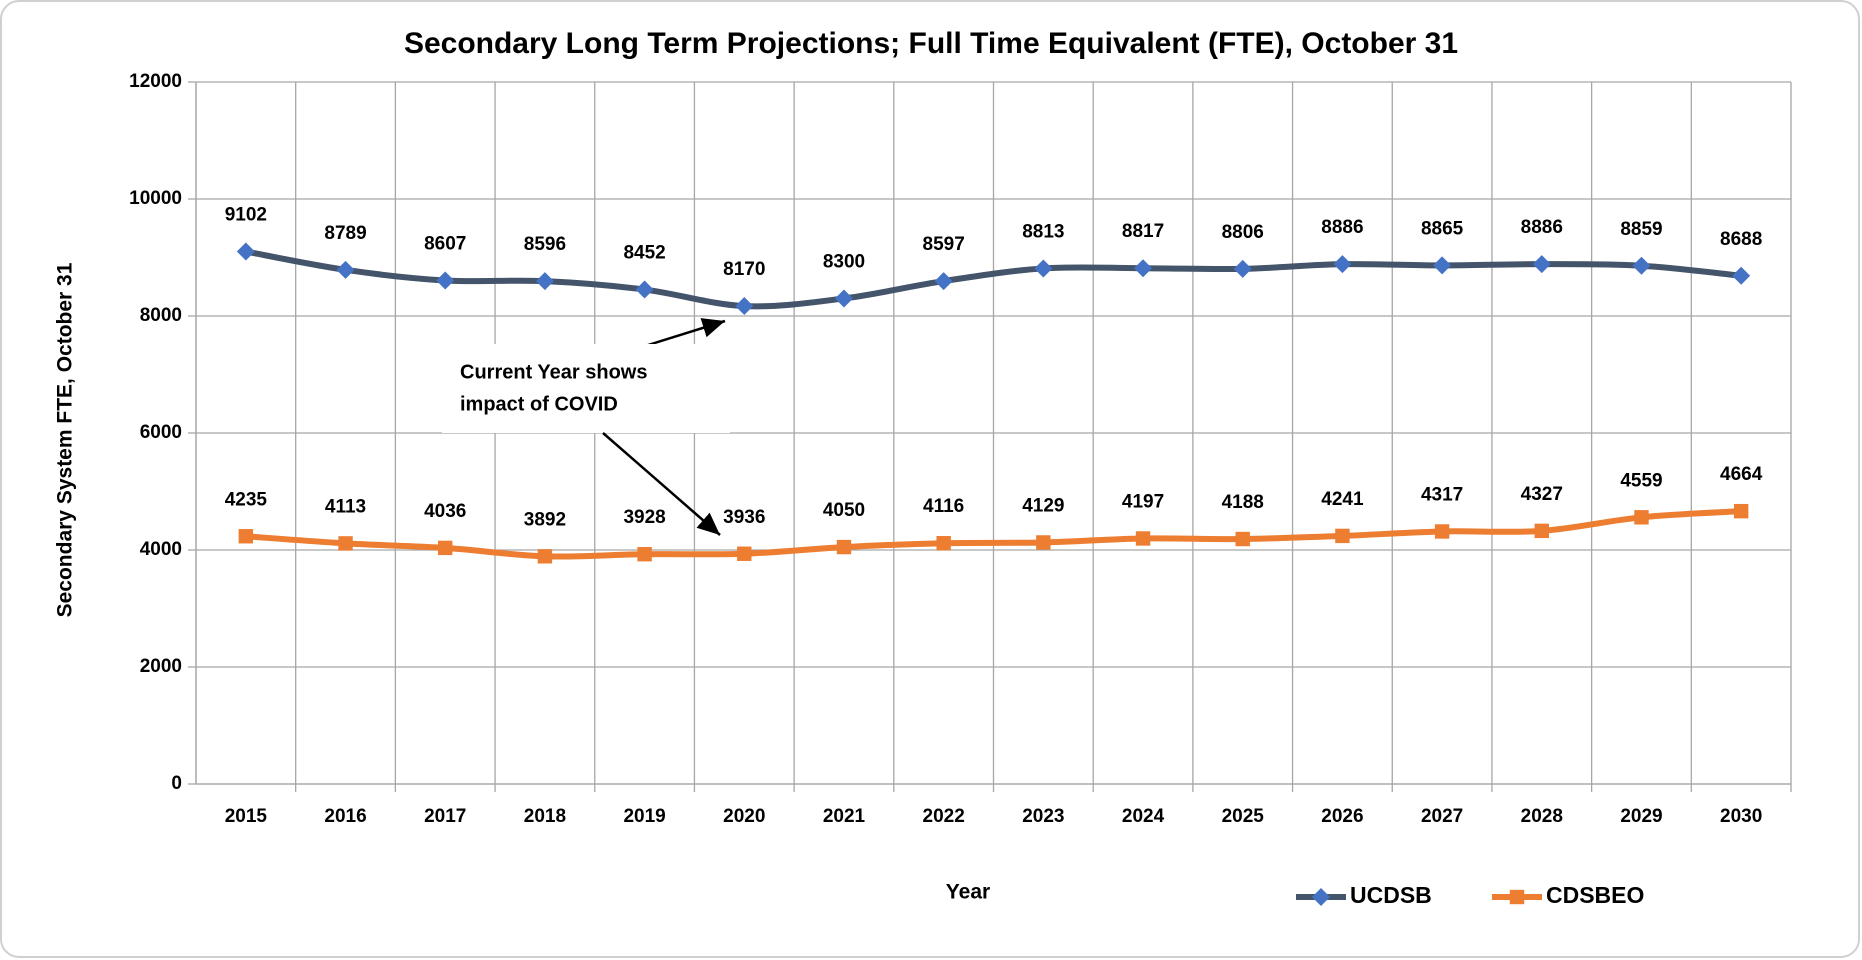 This screenshot has width=1862, height=960. Describe the element at coordinates (1243, 502) in the screenshot. I see `data-label: 4188` at that location.